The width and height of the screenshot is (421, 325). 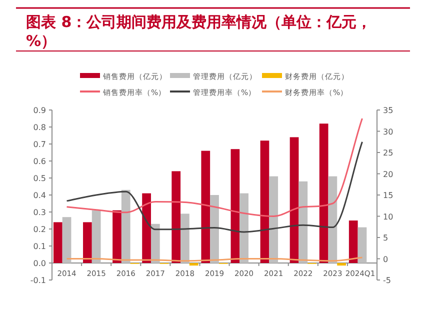 What do you see at coordinates (39, 110) in the screenshot?
I see `y-tick-label: 0.9` at bounding box center [39, 110].